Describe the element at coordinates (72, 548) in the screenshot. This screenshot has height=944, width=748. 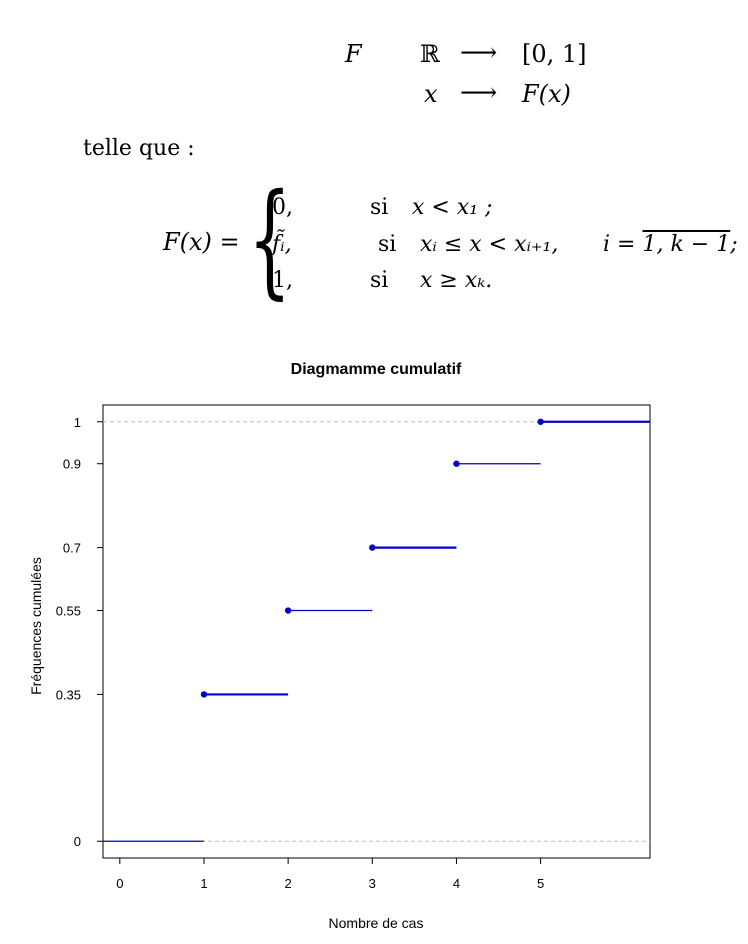
I see `y-tick-label-3: 0.7` at that location.